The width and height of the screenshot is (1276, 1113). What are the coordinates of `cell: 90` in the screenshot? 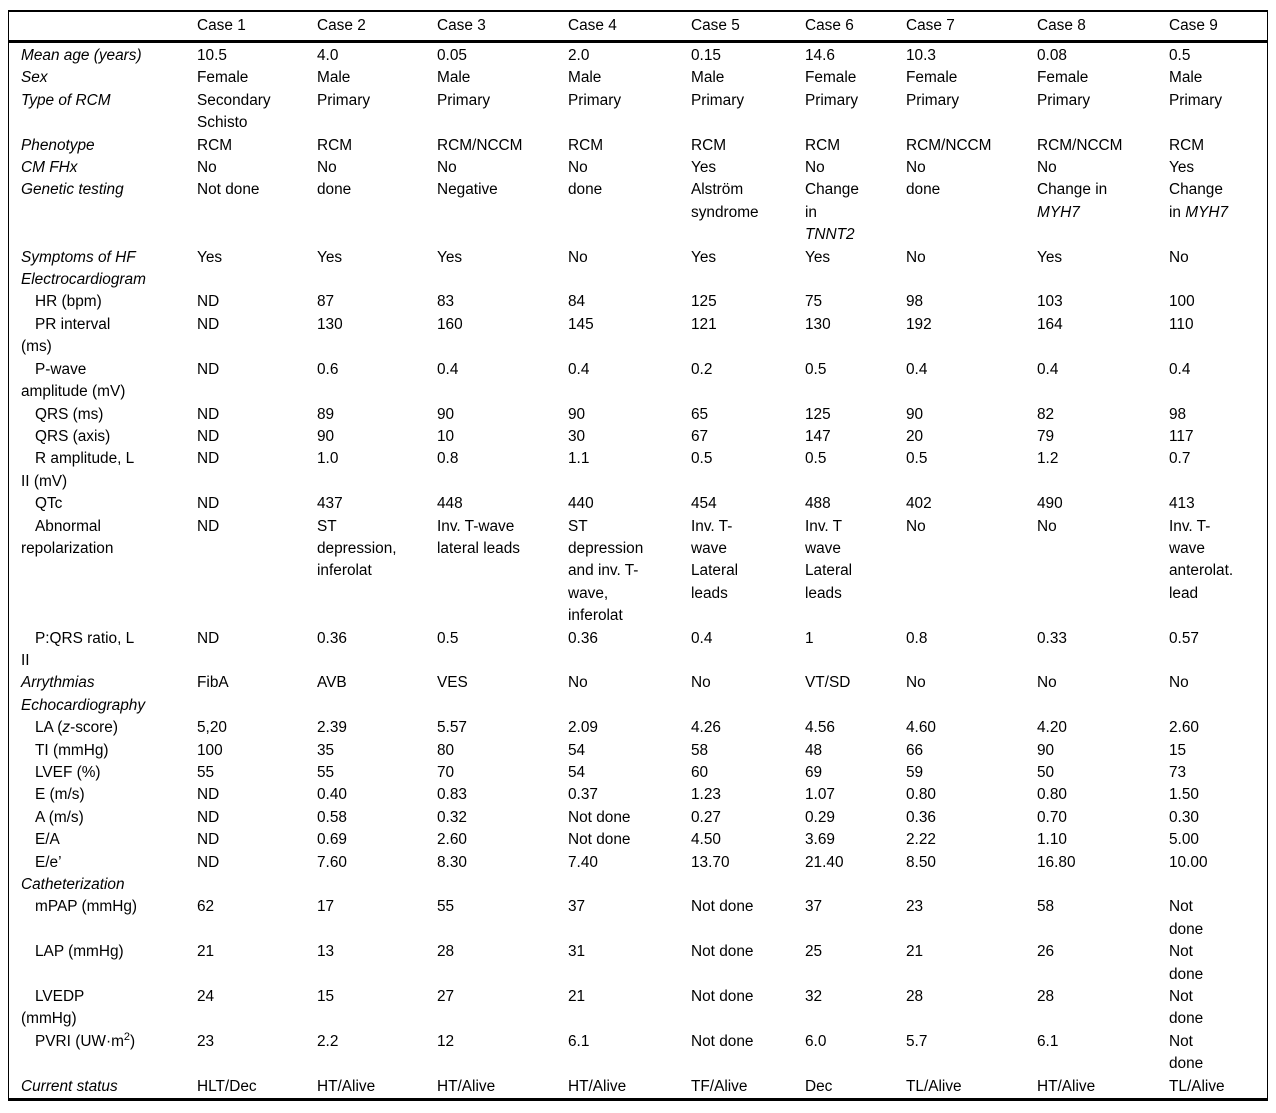 It's located at (1046, 750).